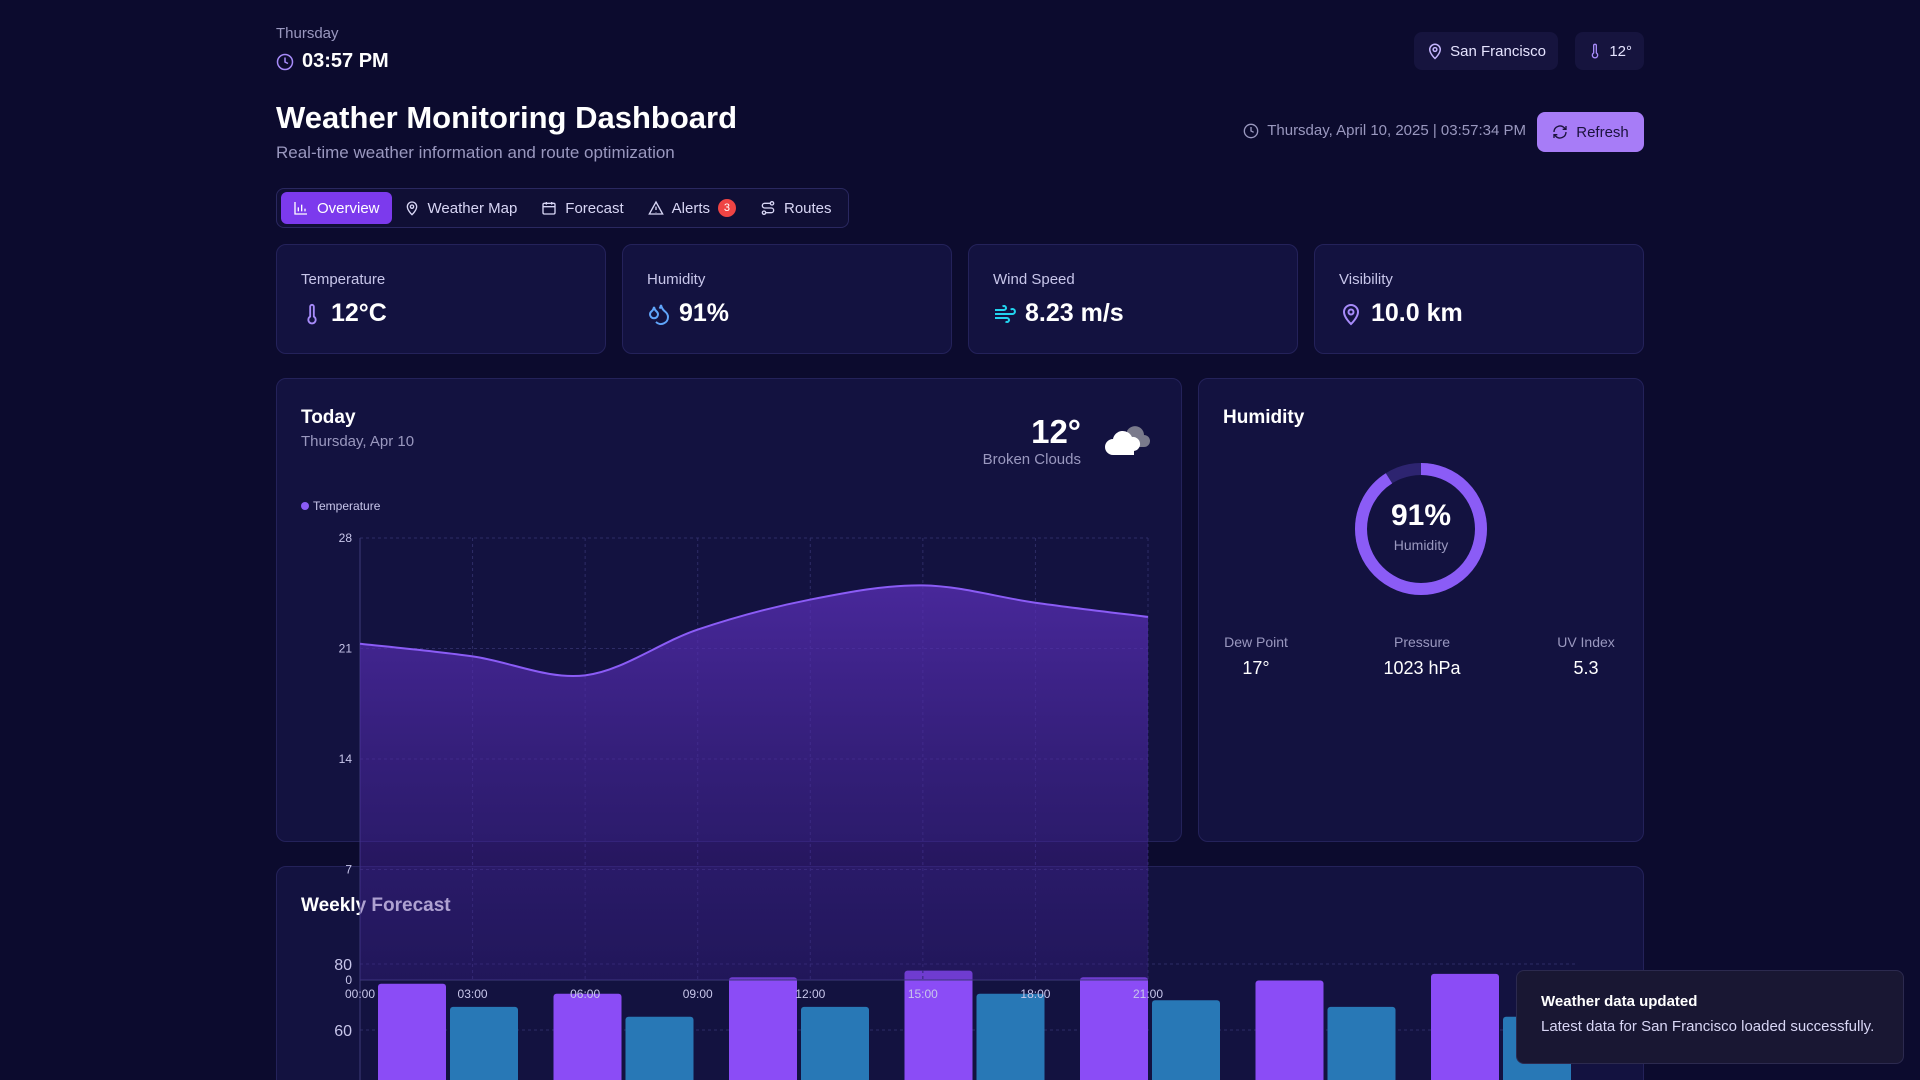  What do you see at coordinates (1256, 668) in the screenshot?
I see `metric-value: 17°` at bounding box center [1256, 668].